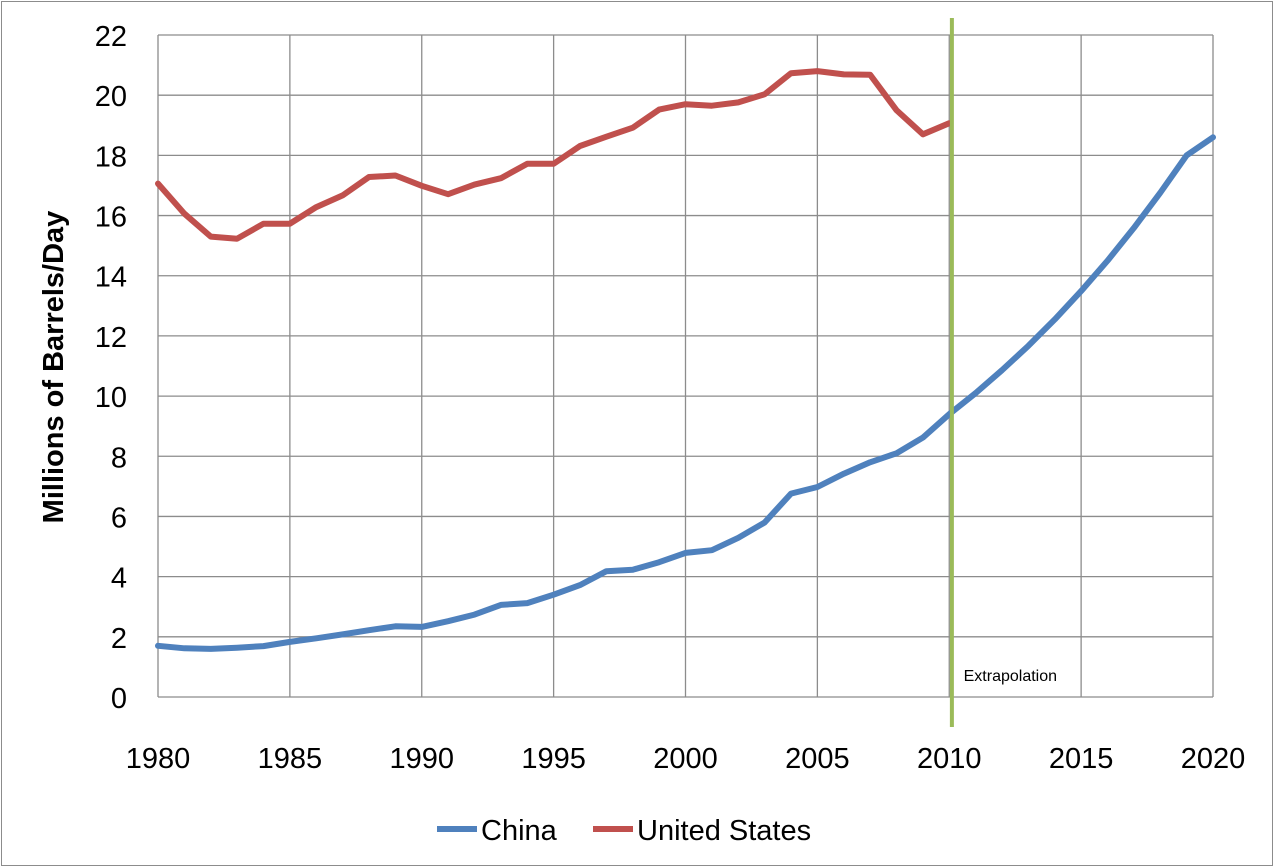 This screenshot has width=1274, height=867. I want to click on series-line-united-states, so click(554, 155).